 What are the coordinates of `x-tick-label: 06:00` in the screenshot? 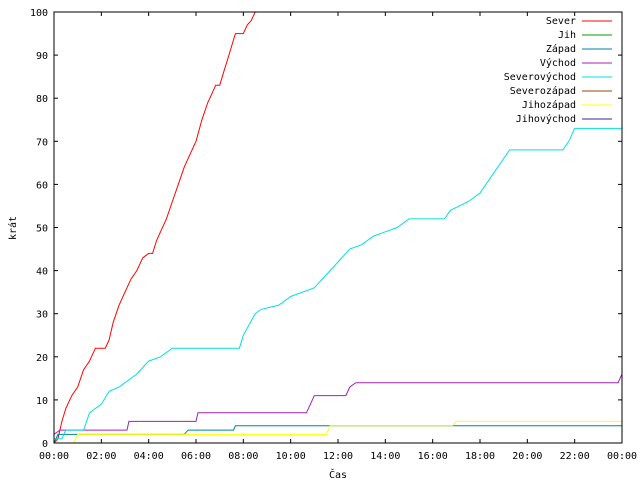 It's located at (196, 456).